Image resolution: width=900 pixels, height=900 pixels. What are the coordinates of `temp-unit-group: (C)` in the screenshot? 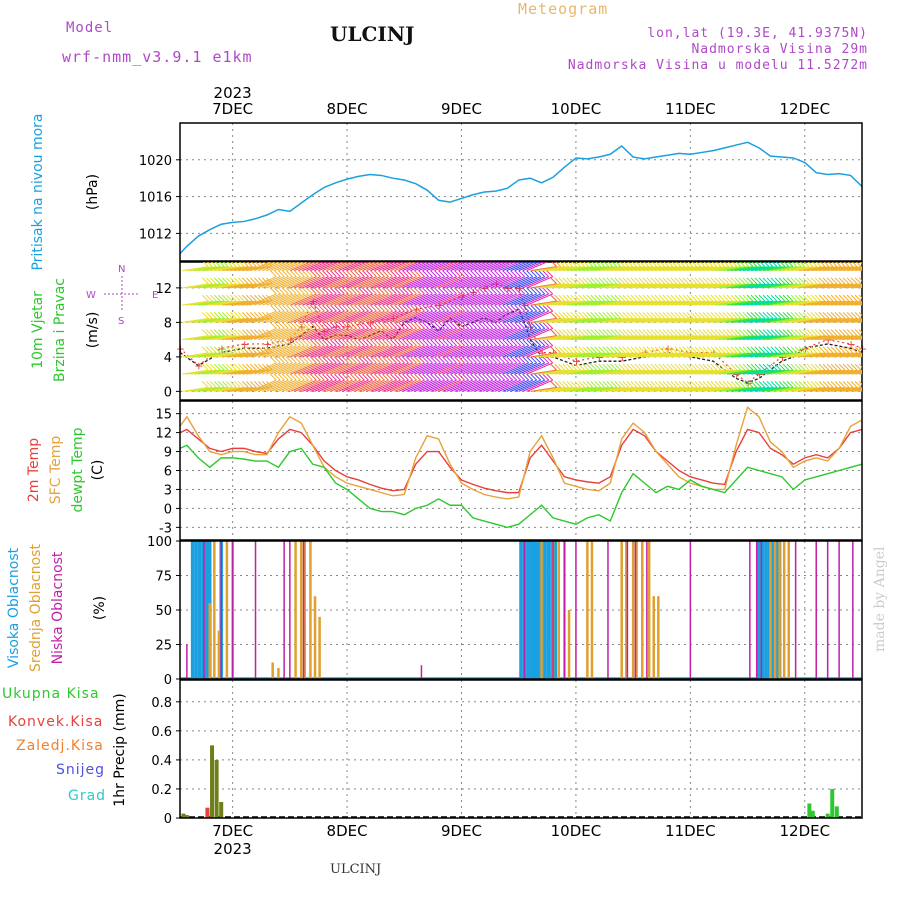 It's located at (98, 470).